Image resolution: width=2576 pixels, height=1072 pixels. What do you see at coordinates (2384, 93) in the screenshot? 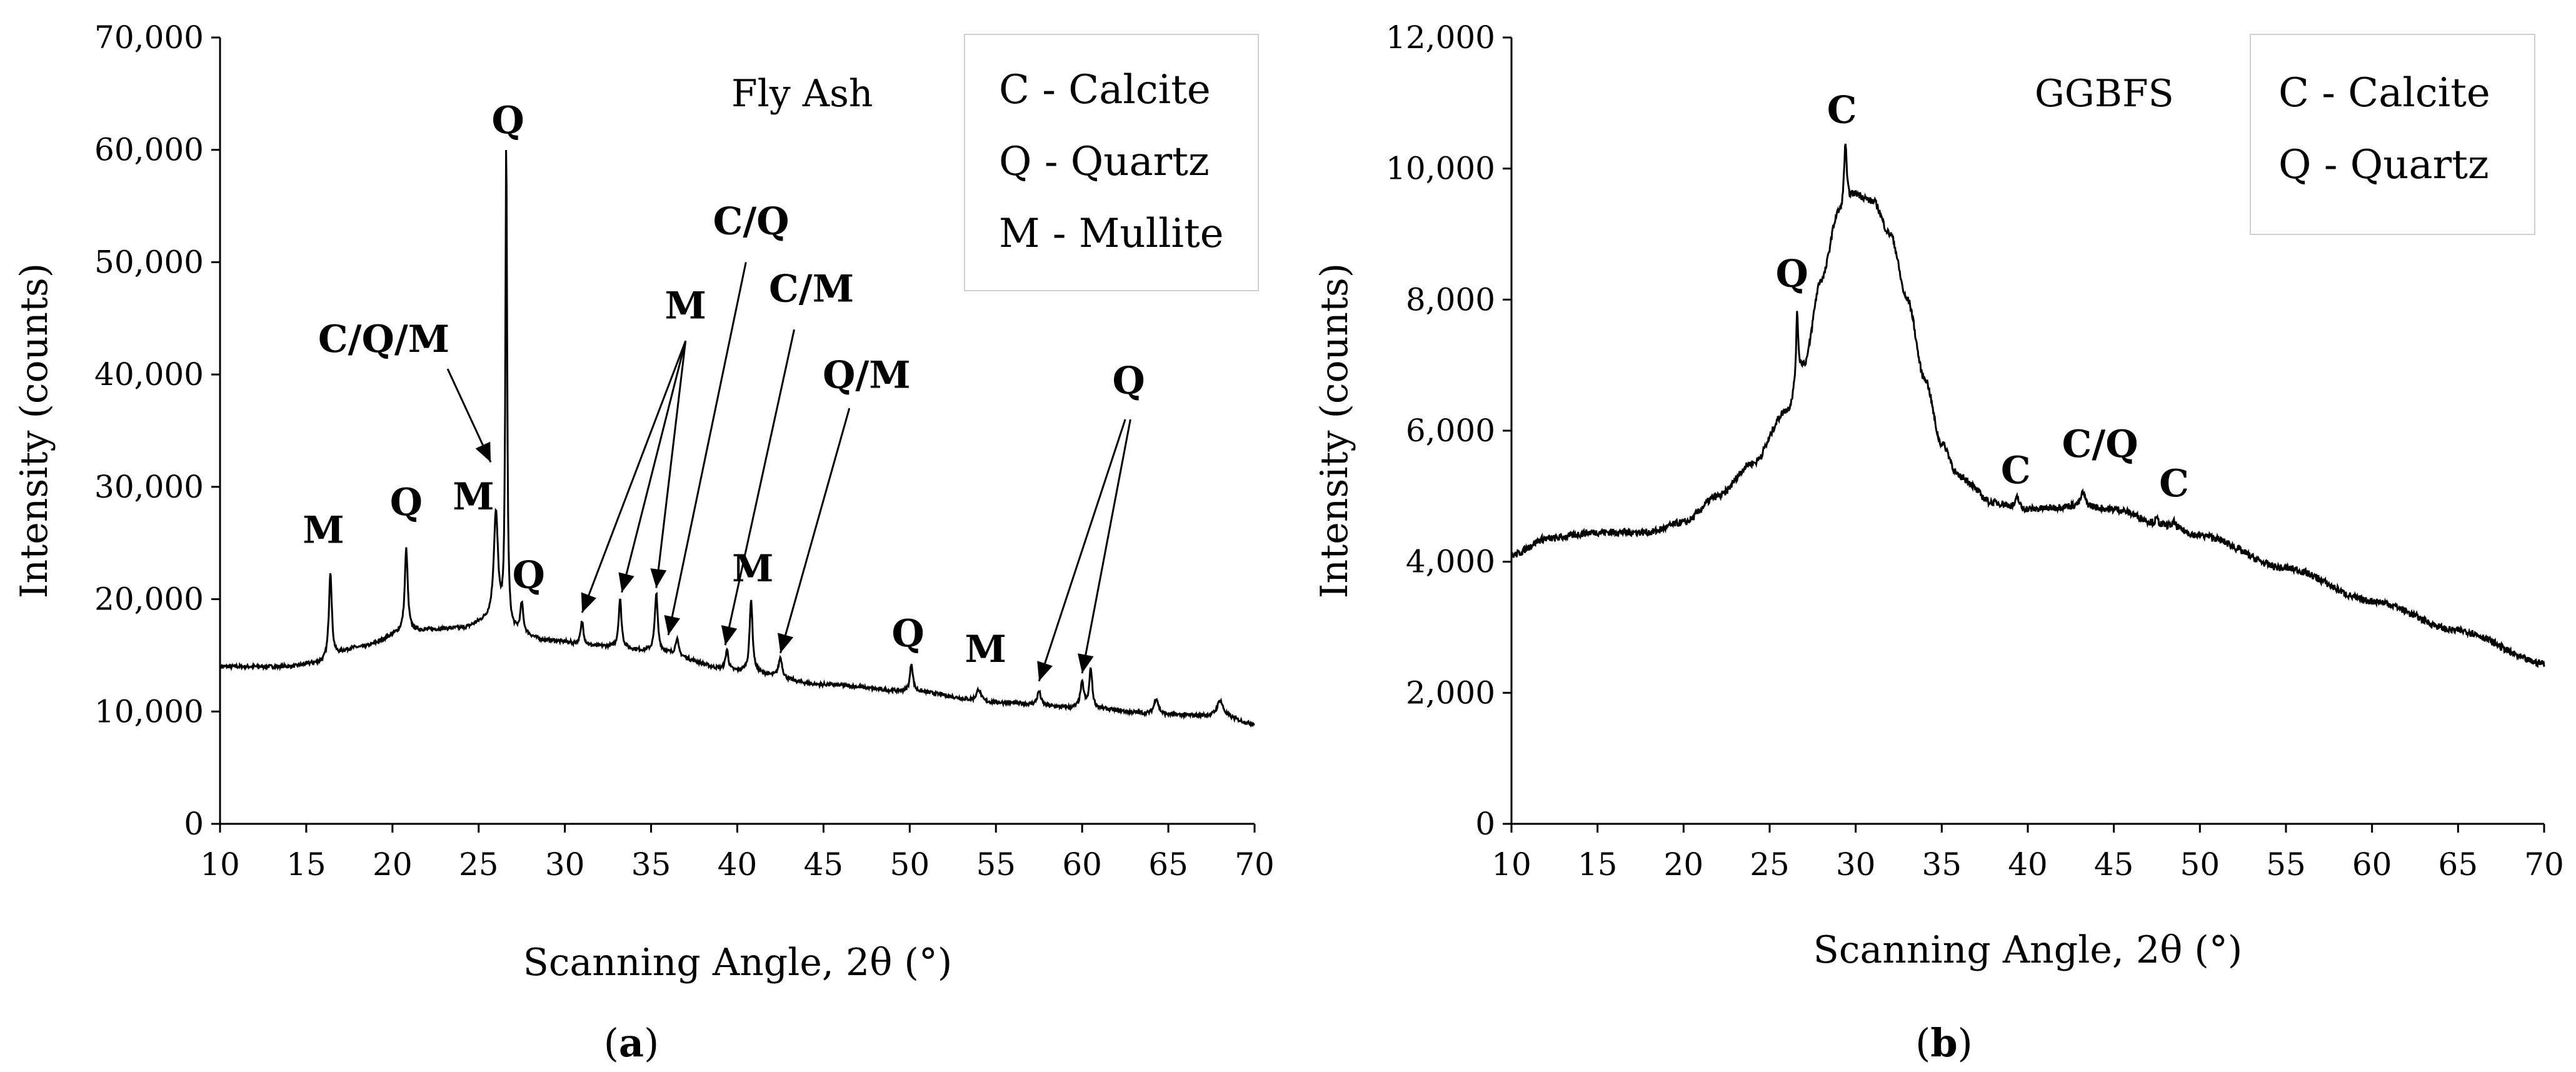
I see `legend-item-calcite-b: C - Calcite` at bounding box center [2384, 93].